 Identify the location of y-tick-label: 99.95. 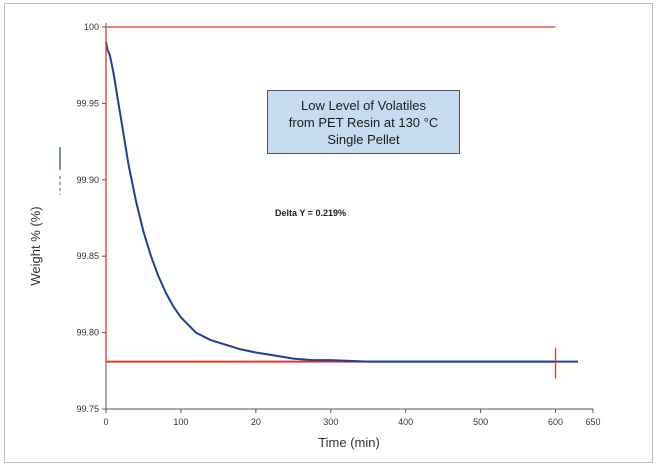
(87, 103).